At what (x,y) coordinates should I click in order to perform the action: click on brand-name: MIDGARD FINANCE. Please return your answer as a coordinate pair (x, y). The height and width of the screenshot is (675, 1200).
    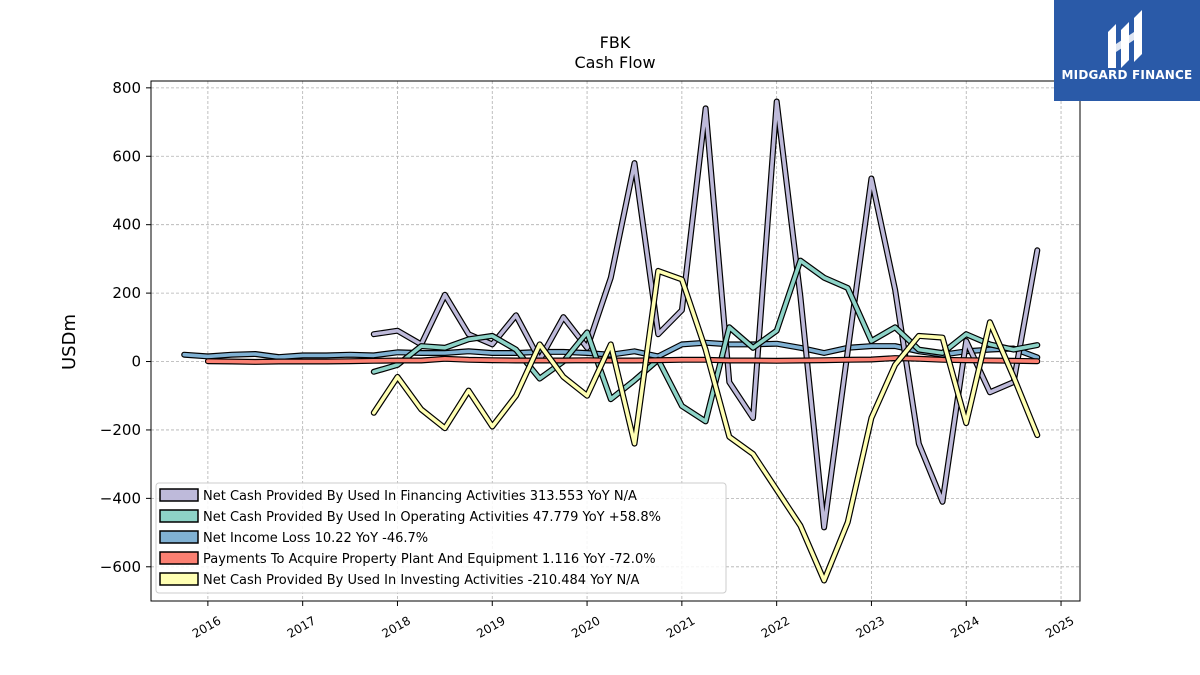
    Looking at the image, I should click on (1127, 75).